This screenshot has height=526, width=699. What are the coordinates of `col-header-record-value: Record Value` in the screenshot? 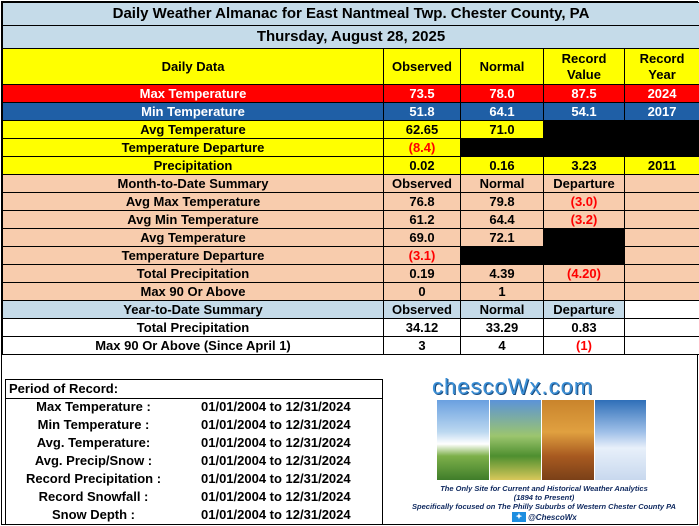 It's located at (584, 66).